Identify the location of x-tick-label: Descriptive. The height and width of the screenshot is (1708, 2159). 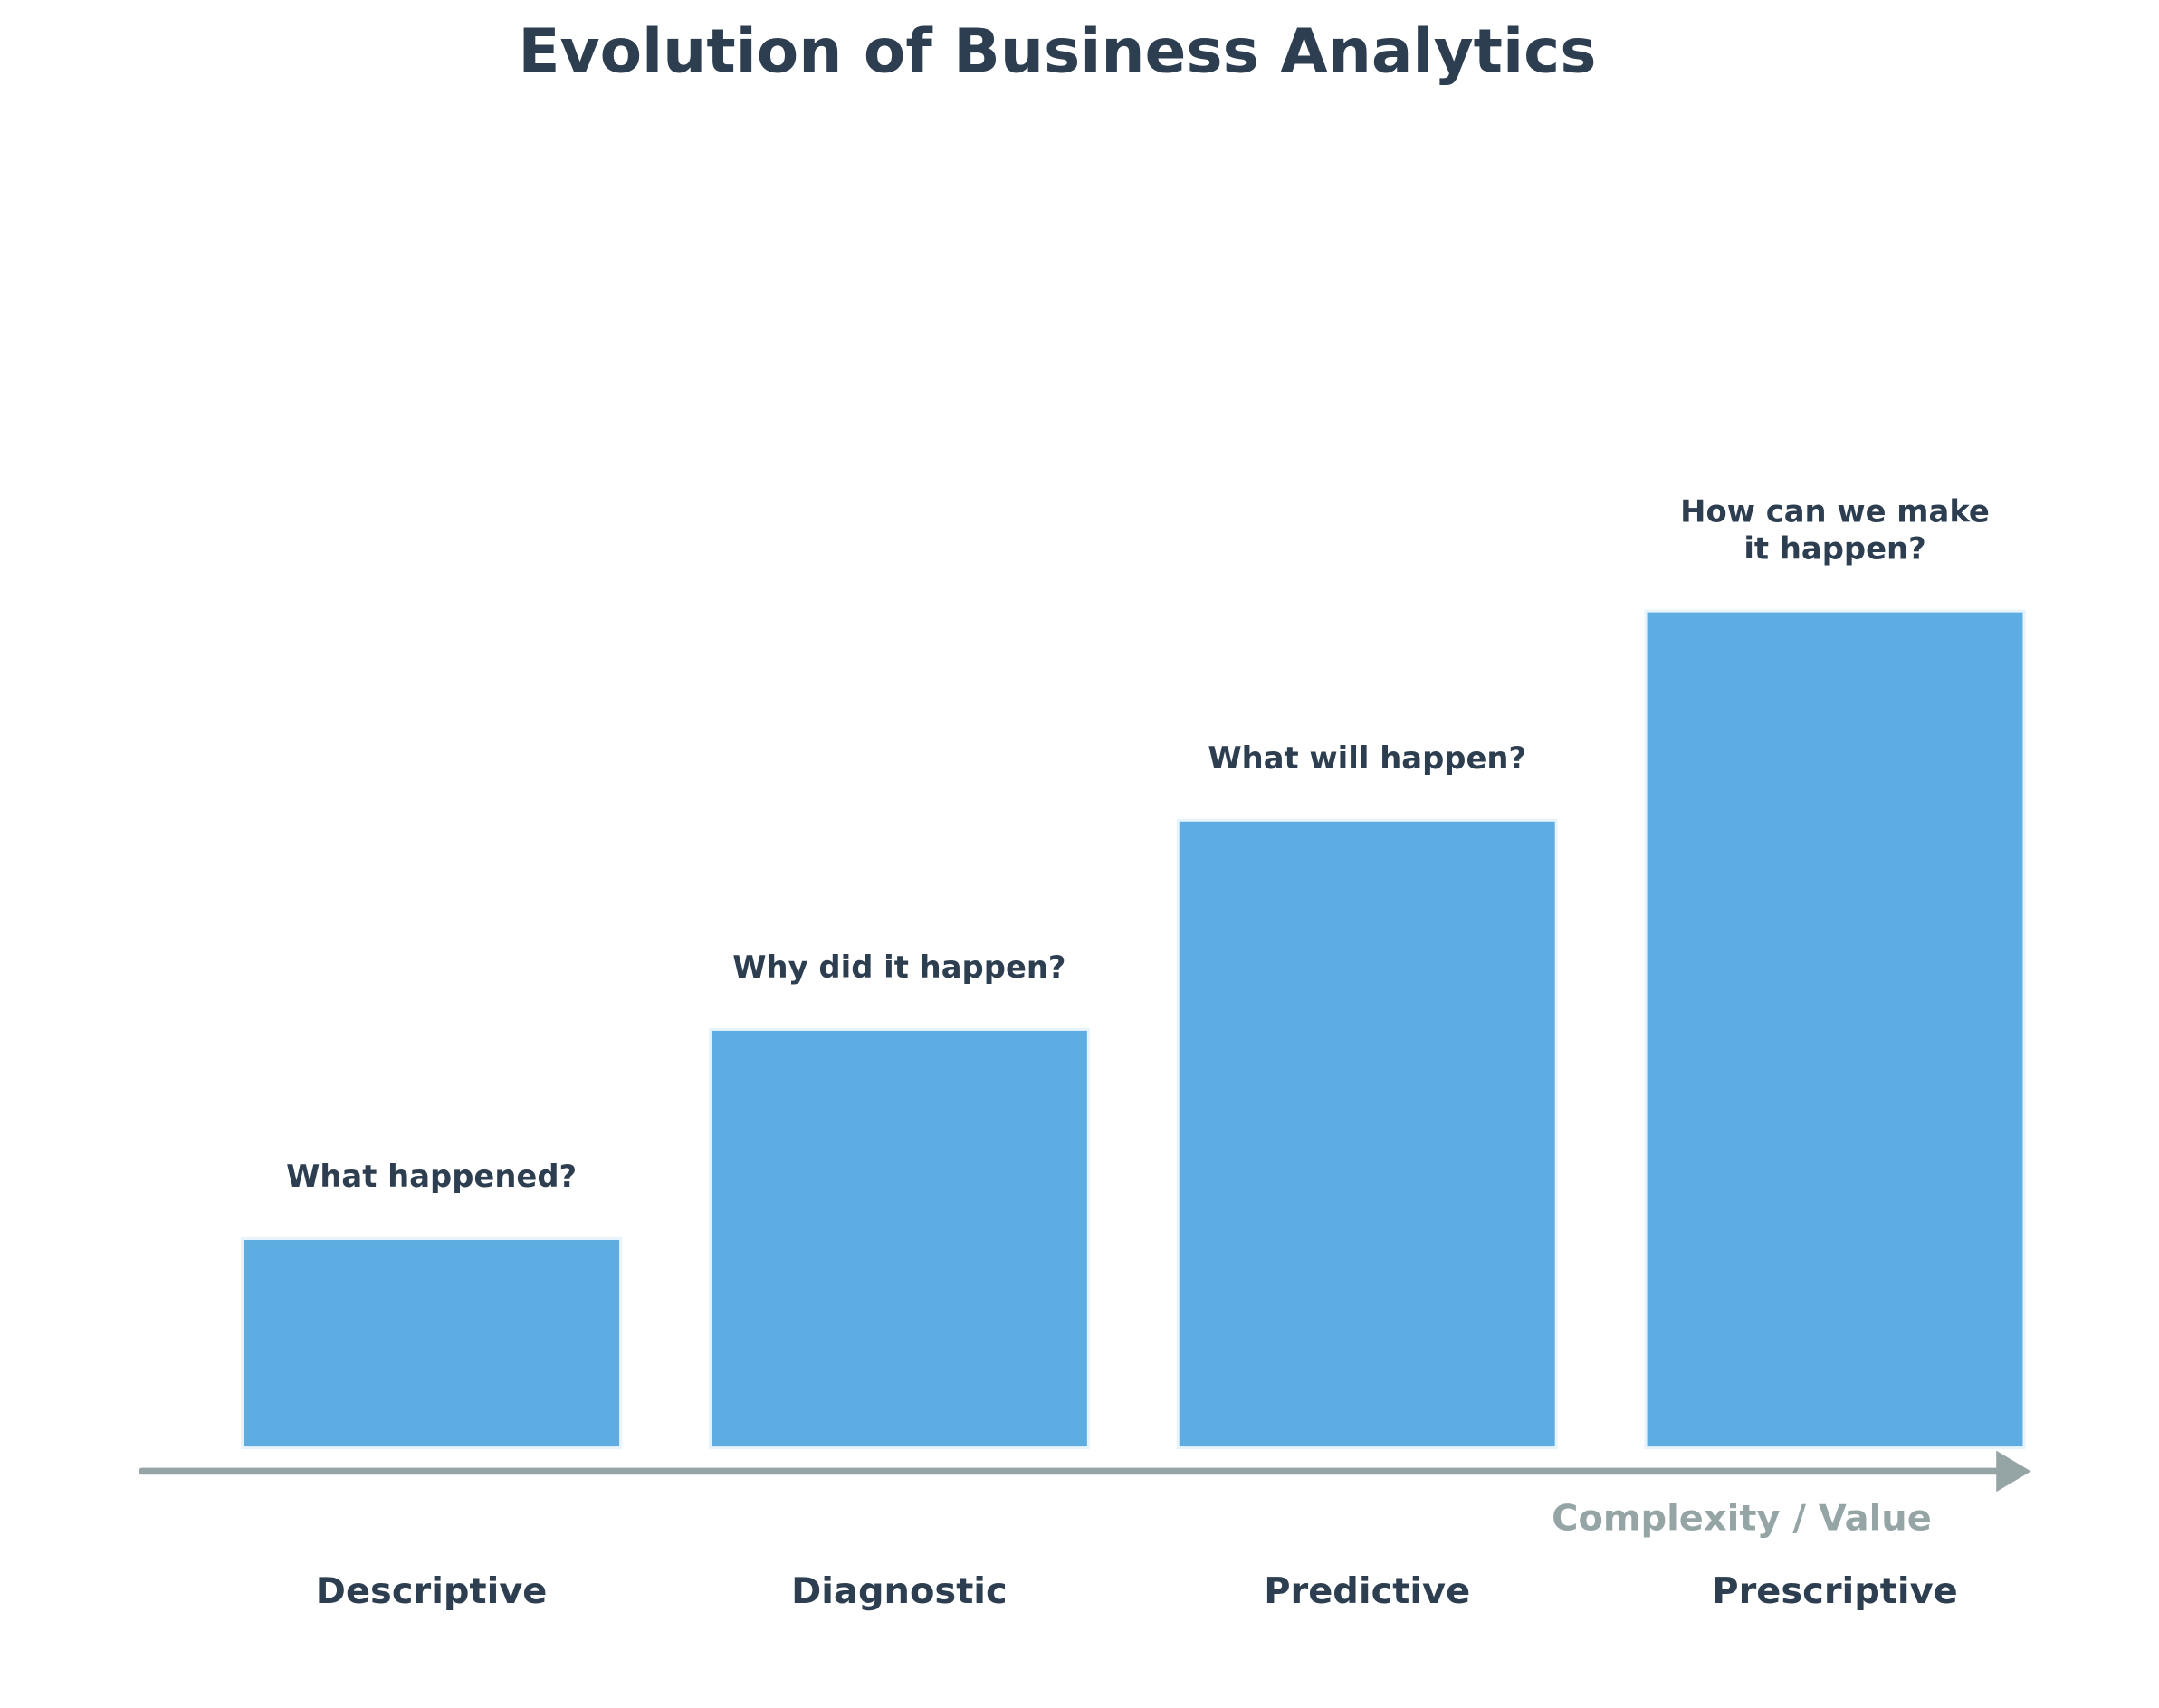
(432, 1591).